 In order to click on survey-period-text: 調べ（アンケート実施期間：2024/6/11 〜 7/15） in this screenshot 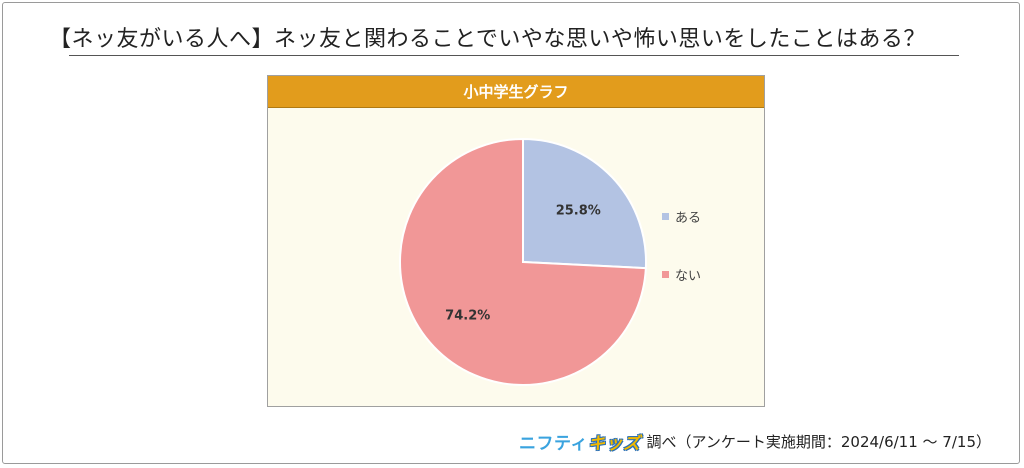, I will do `click(818, 442)`.